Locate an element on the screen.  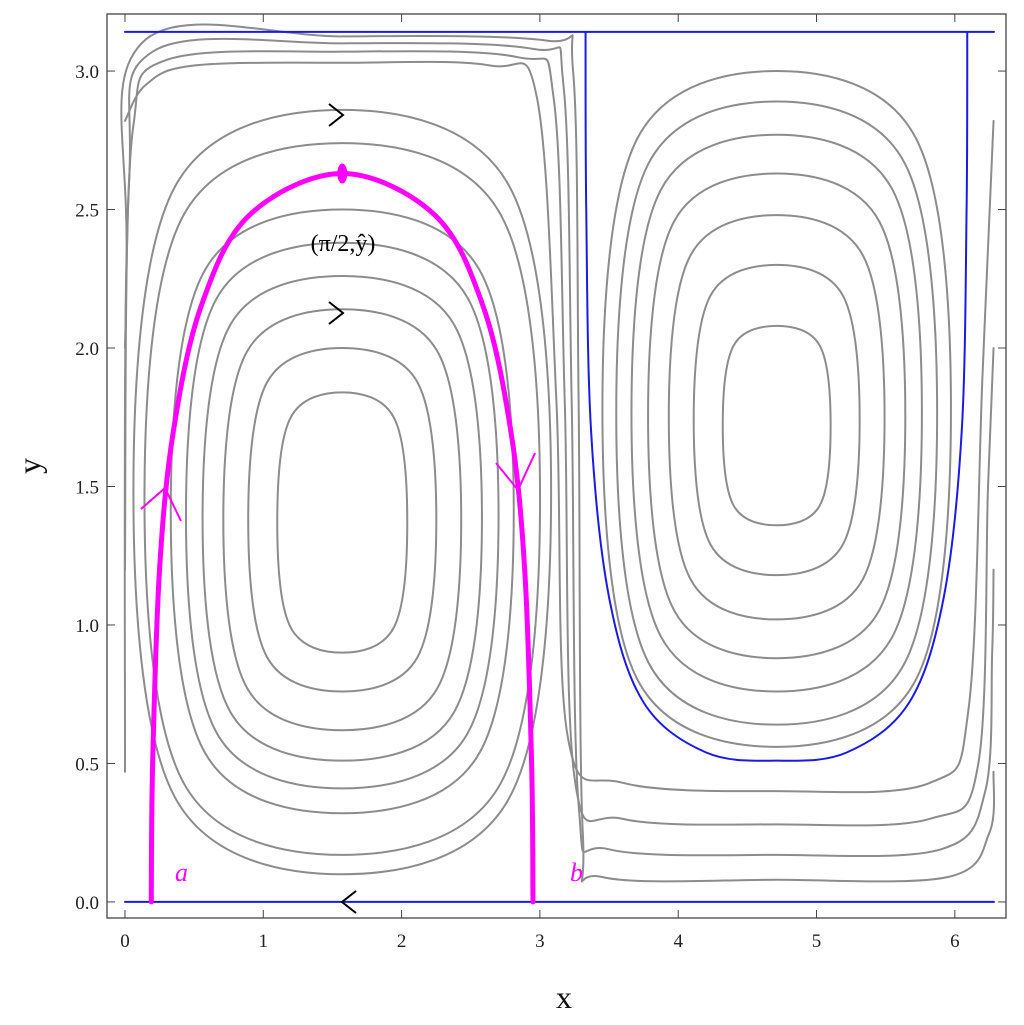
x-tick-label: 4 is located at coordinates (678, 941).